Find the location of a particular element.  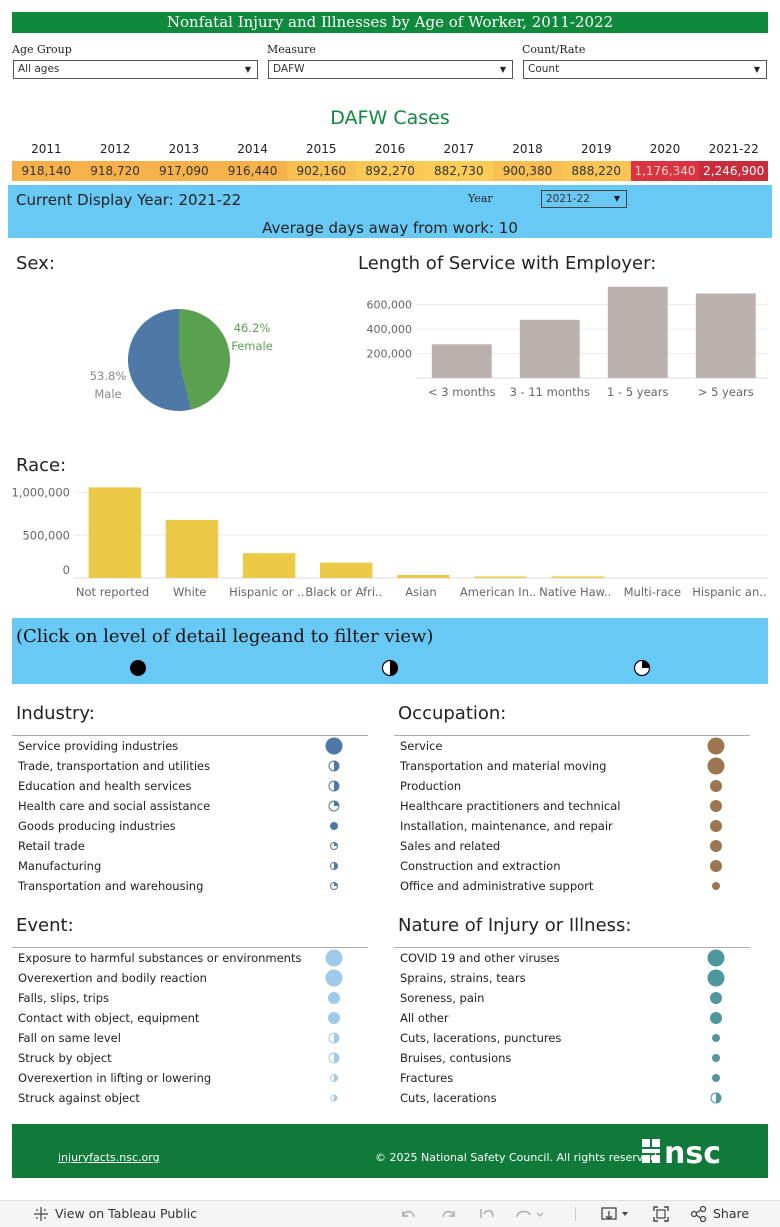

event-item-label: Struck against object is located at coordinates (79, 1098).